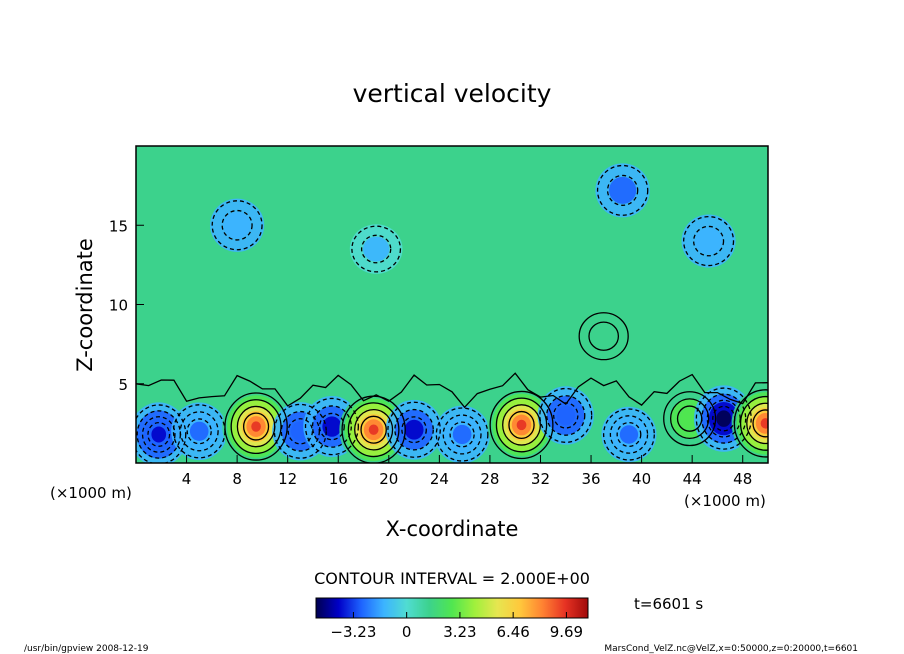  What do you see at coordinates (467, 471) in the screenshot?
I see `x-axis-ticks: 4 8 12 16 20 24 28 32 36 40 44 48` at bounding box center [467, 471].